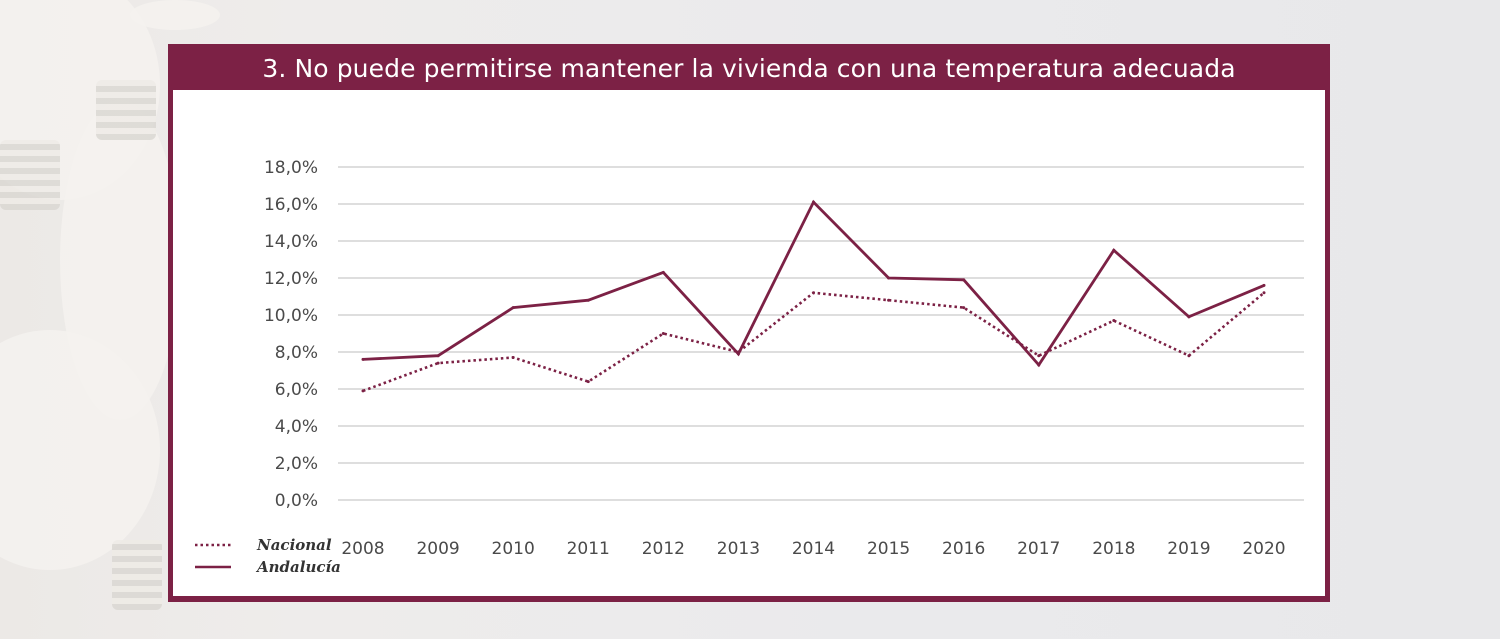 The height and width of the screenshot is (639, 1500). What do you see at coordinates (296, 390) in the screenshot?
I see `y-tick-label: 6,0%` at bounding box center [296, 390].